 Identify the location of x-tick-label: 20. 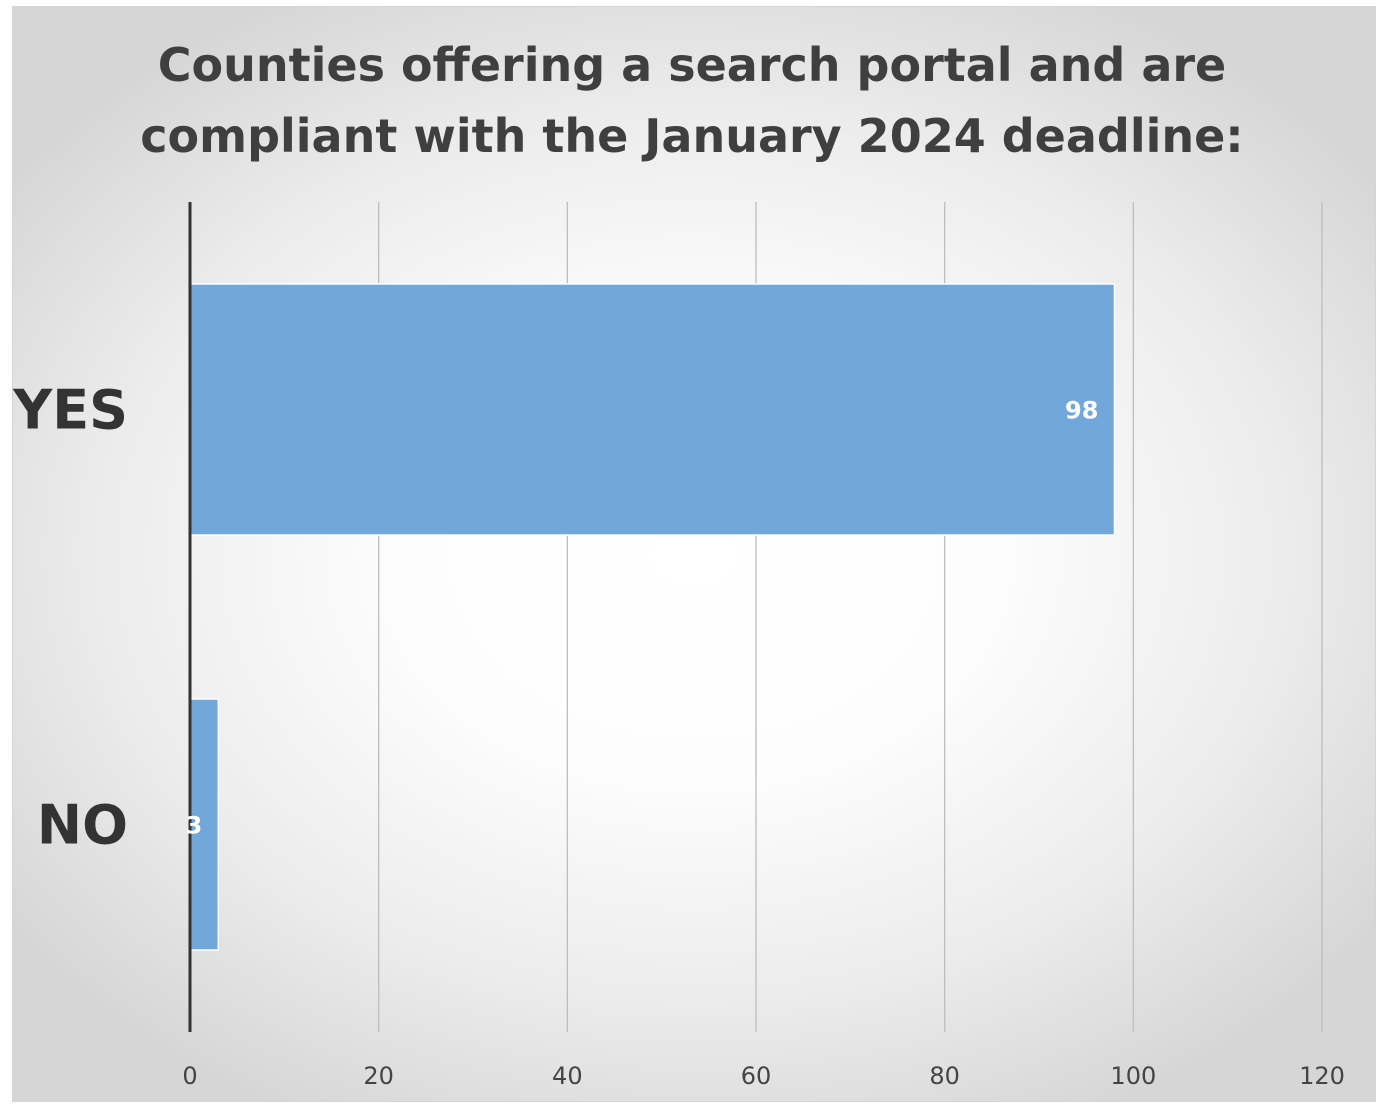
(378, 1076).